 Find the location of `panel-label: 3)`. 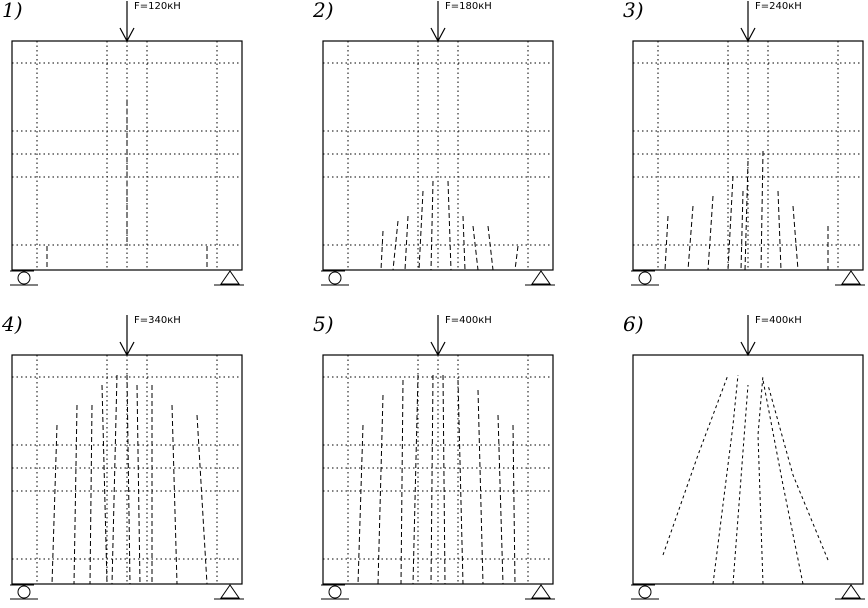

panel-label: 3) is located at coordinates (633, 11).